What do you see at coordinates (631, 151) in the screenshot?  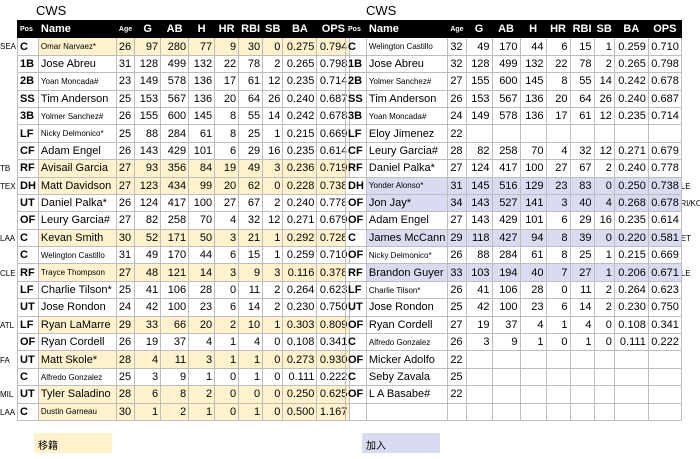 I see `cell-ba: 0.271` at bounding box center [631, 151].